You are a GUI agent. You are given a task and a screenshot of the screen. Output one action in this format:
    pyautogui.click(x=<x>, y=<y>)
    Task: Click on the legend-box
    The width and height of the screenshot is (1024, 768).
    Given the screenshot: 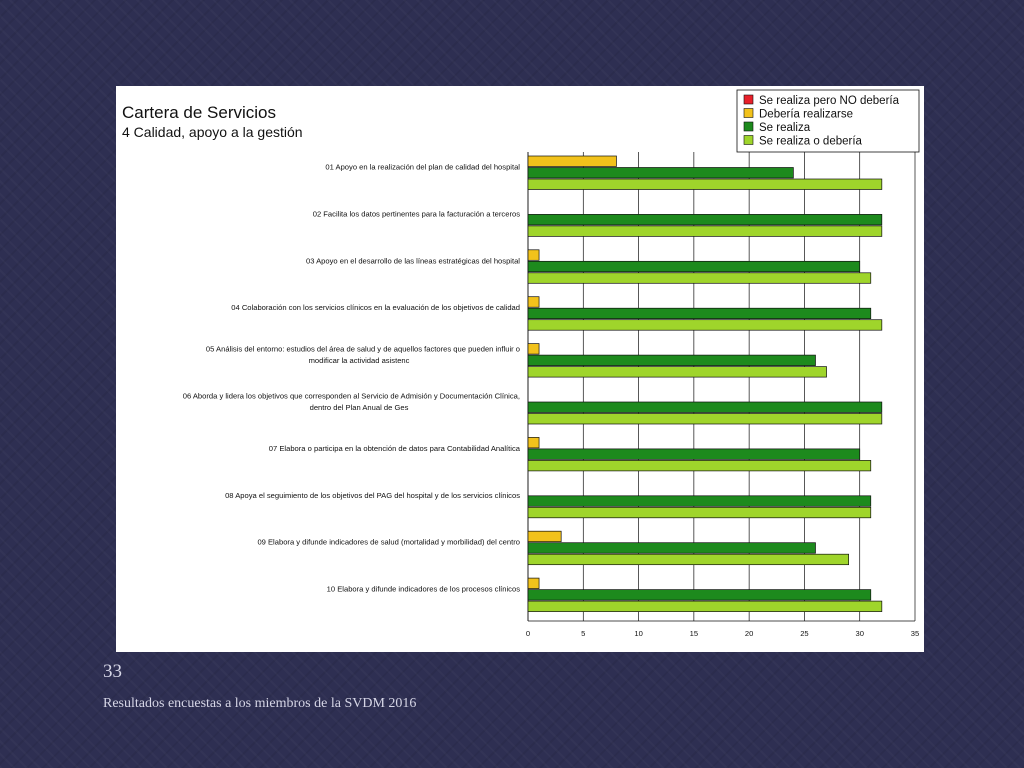 What is the action you would take?
    pyautogui.click(x=828, y=121)
    